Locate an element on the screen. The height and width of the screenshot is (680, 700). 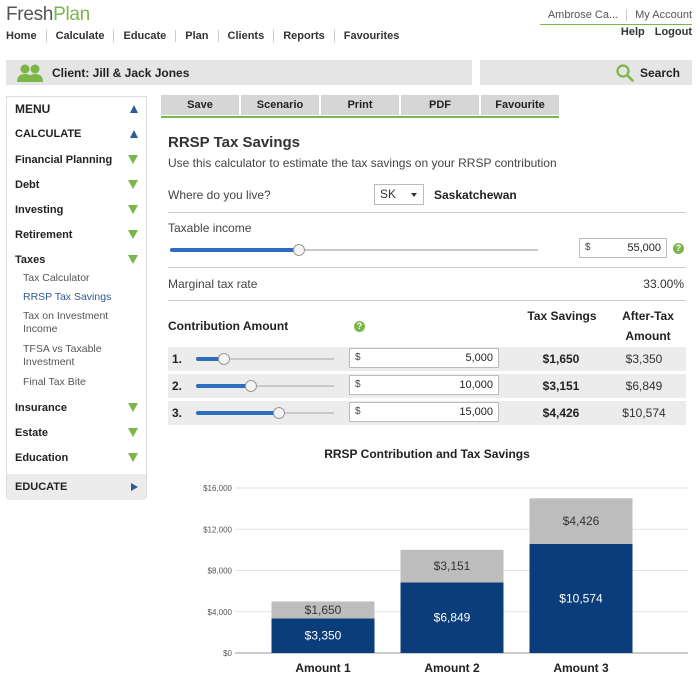
save-button: Save is located at coordinates (200, 105).